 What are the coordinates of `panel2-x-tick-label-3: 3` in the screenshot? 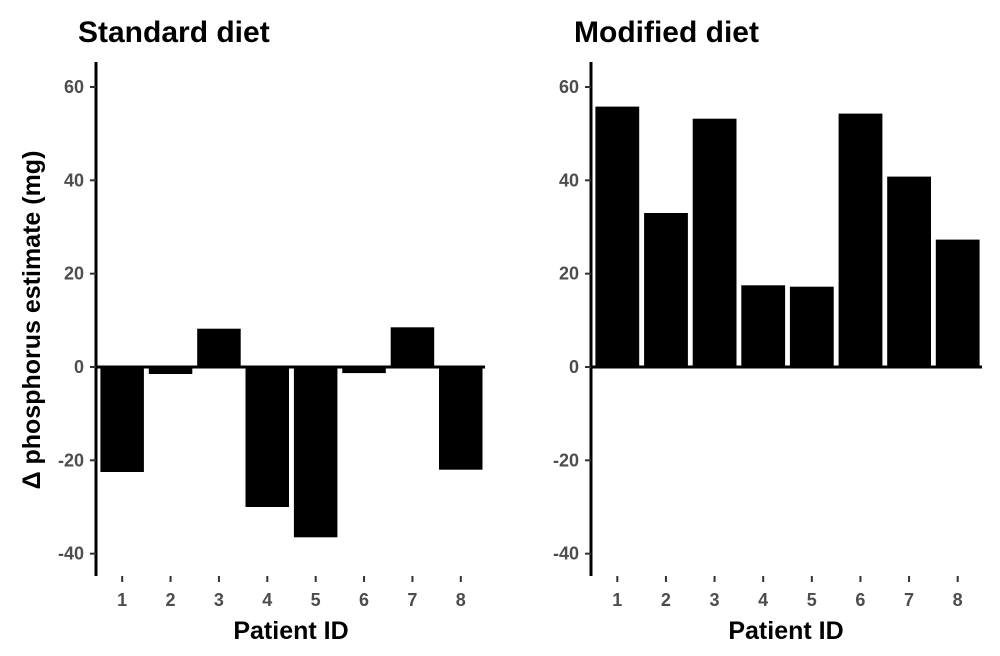 It's located at (715, 600).